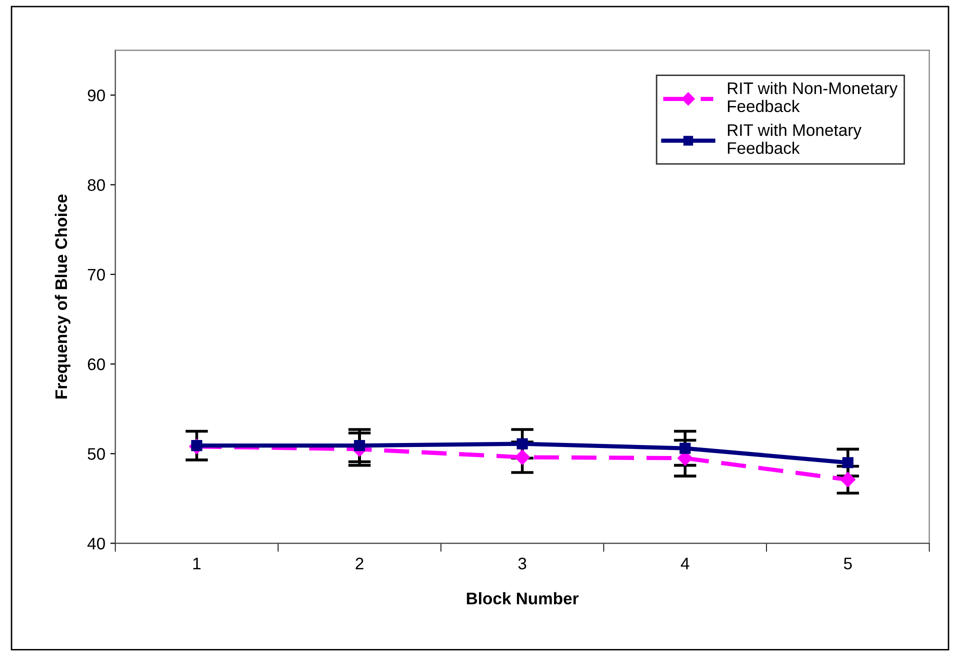 The height and width of the screenshot is (653, 961). What do you see at coordinates (96, 274) in the screenshot?
I see `y-tick-label: 70` at bounding box center [96, 274].